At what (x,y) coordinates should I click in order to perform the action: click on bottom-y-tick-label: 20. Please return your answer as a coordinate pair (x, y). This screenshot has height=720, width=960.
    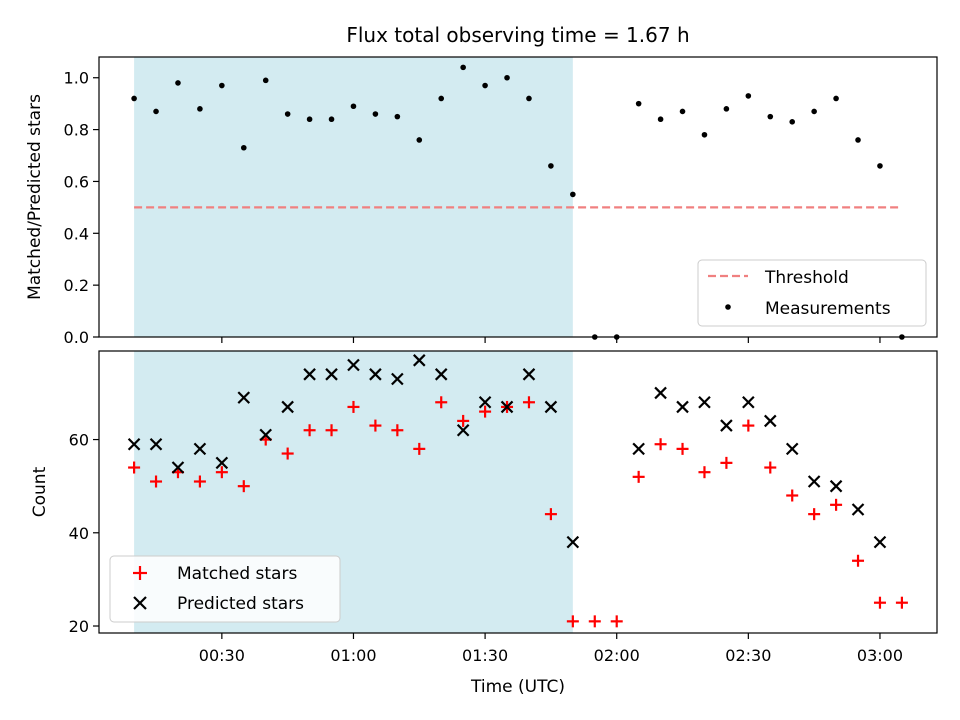
    Looking at the image, I should click on (79, 626).